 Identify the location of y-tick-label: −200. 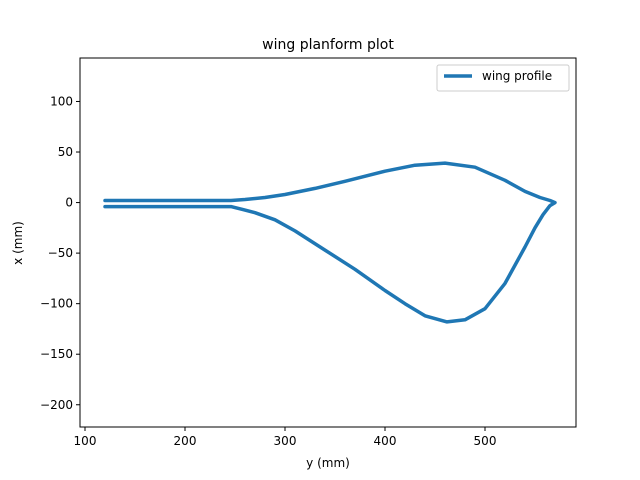
(56, 405).